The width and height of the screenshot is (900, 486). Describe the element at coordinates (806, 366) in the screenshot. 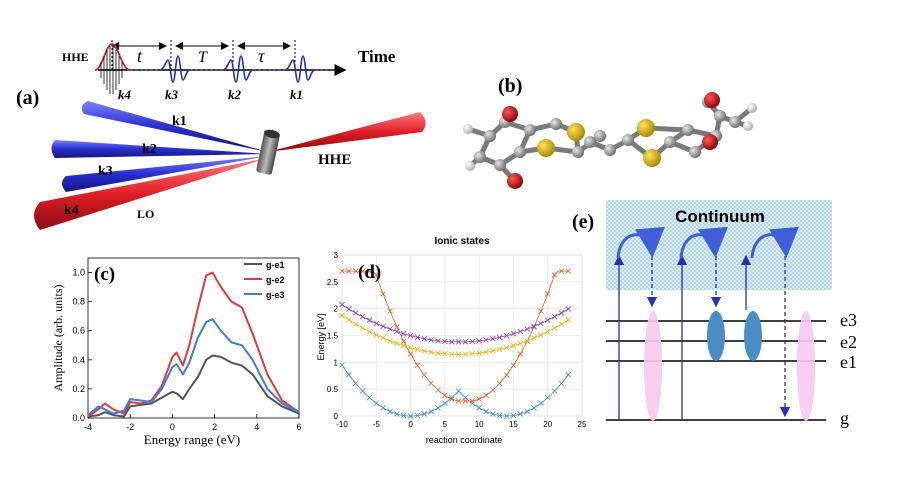

I see `pink-population-right` at that location.